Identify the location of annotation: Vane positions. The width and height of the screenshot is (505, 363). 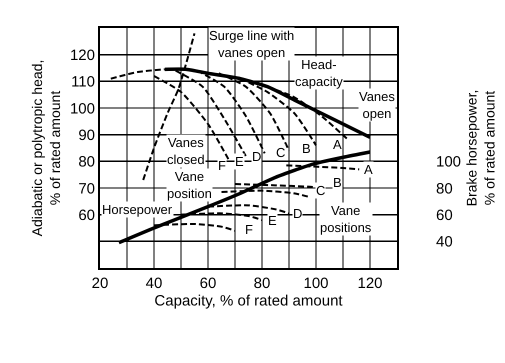
(346, 219).